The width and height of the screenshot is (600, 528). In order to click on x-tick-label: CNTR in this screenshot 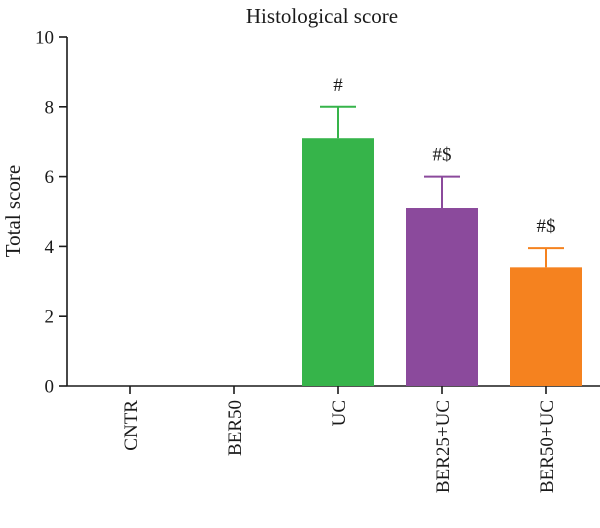, I will do `click(131, 425)`.